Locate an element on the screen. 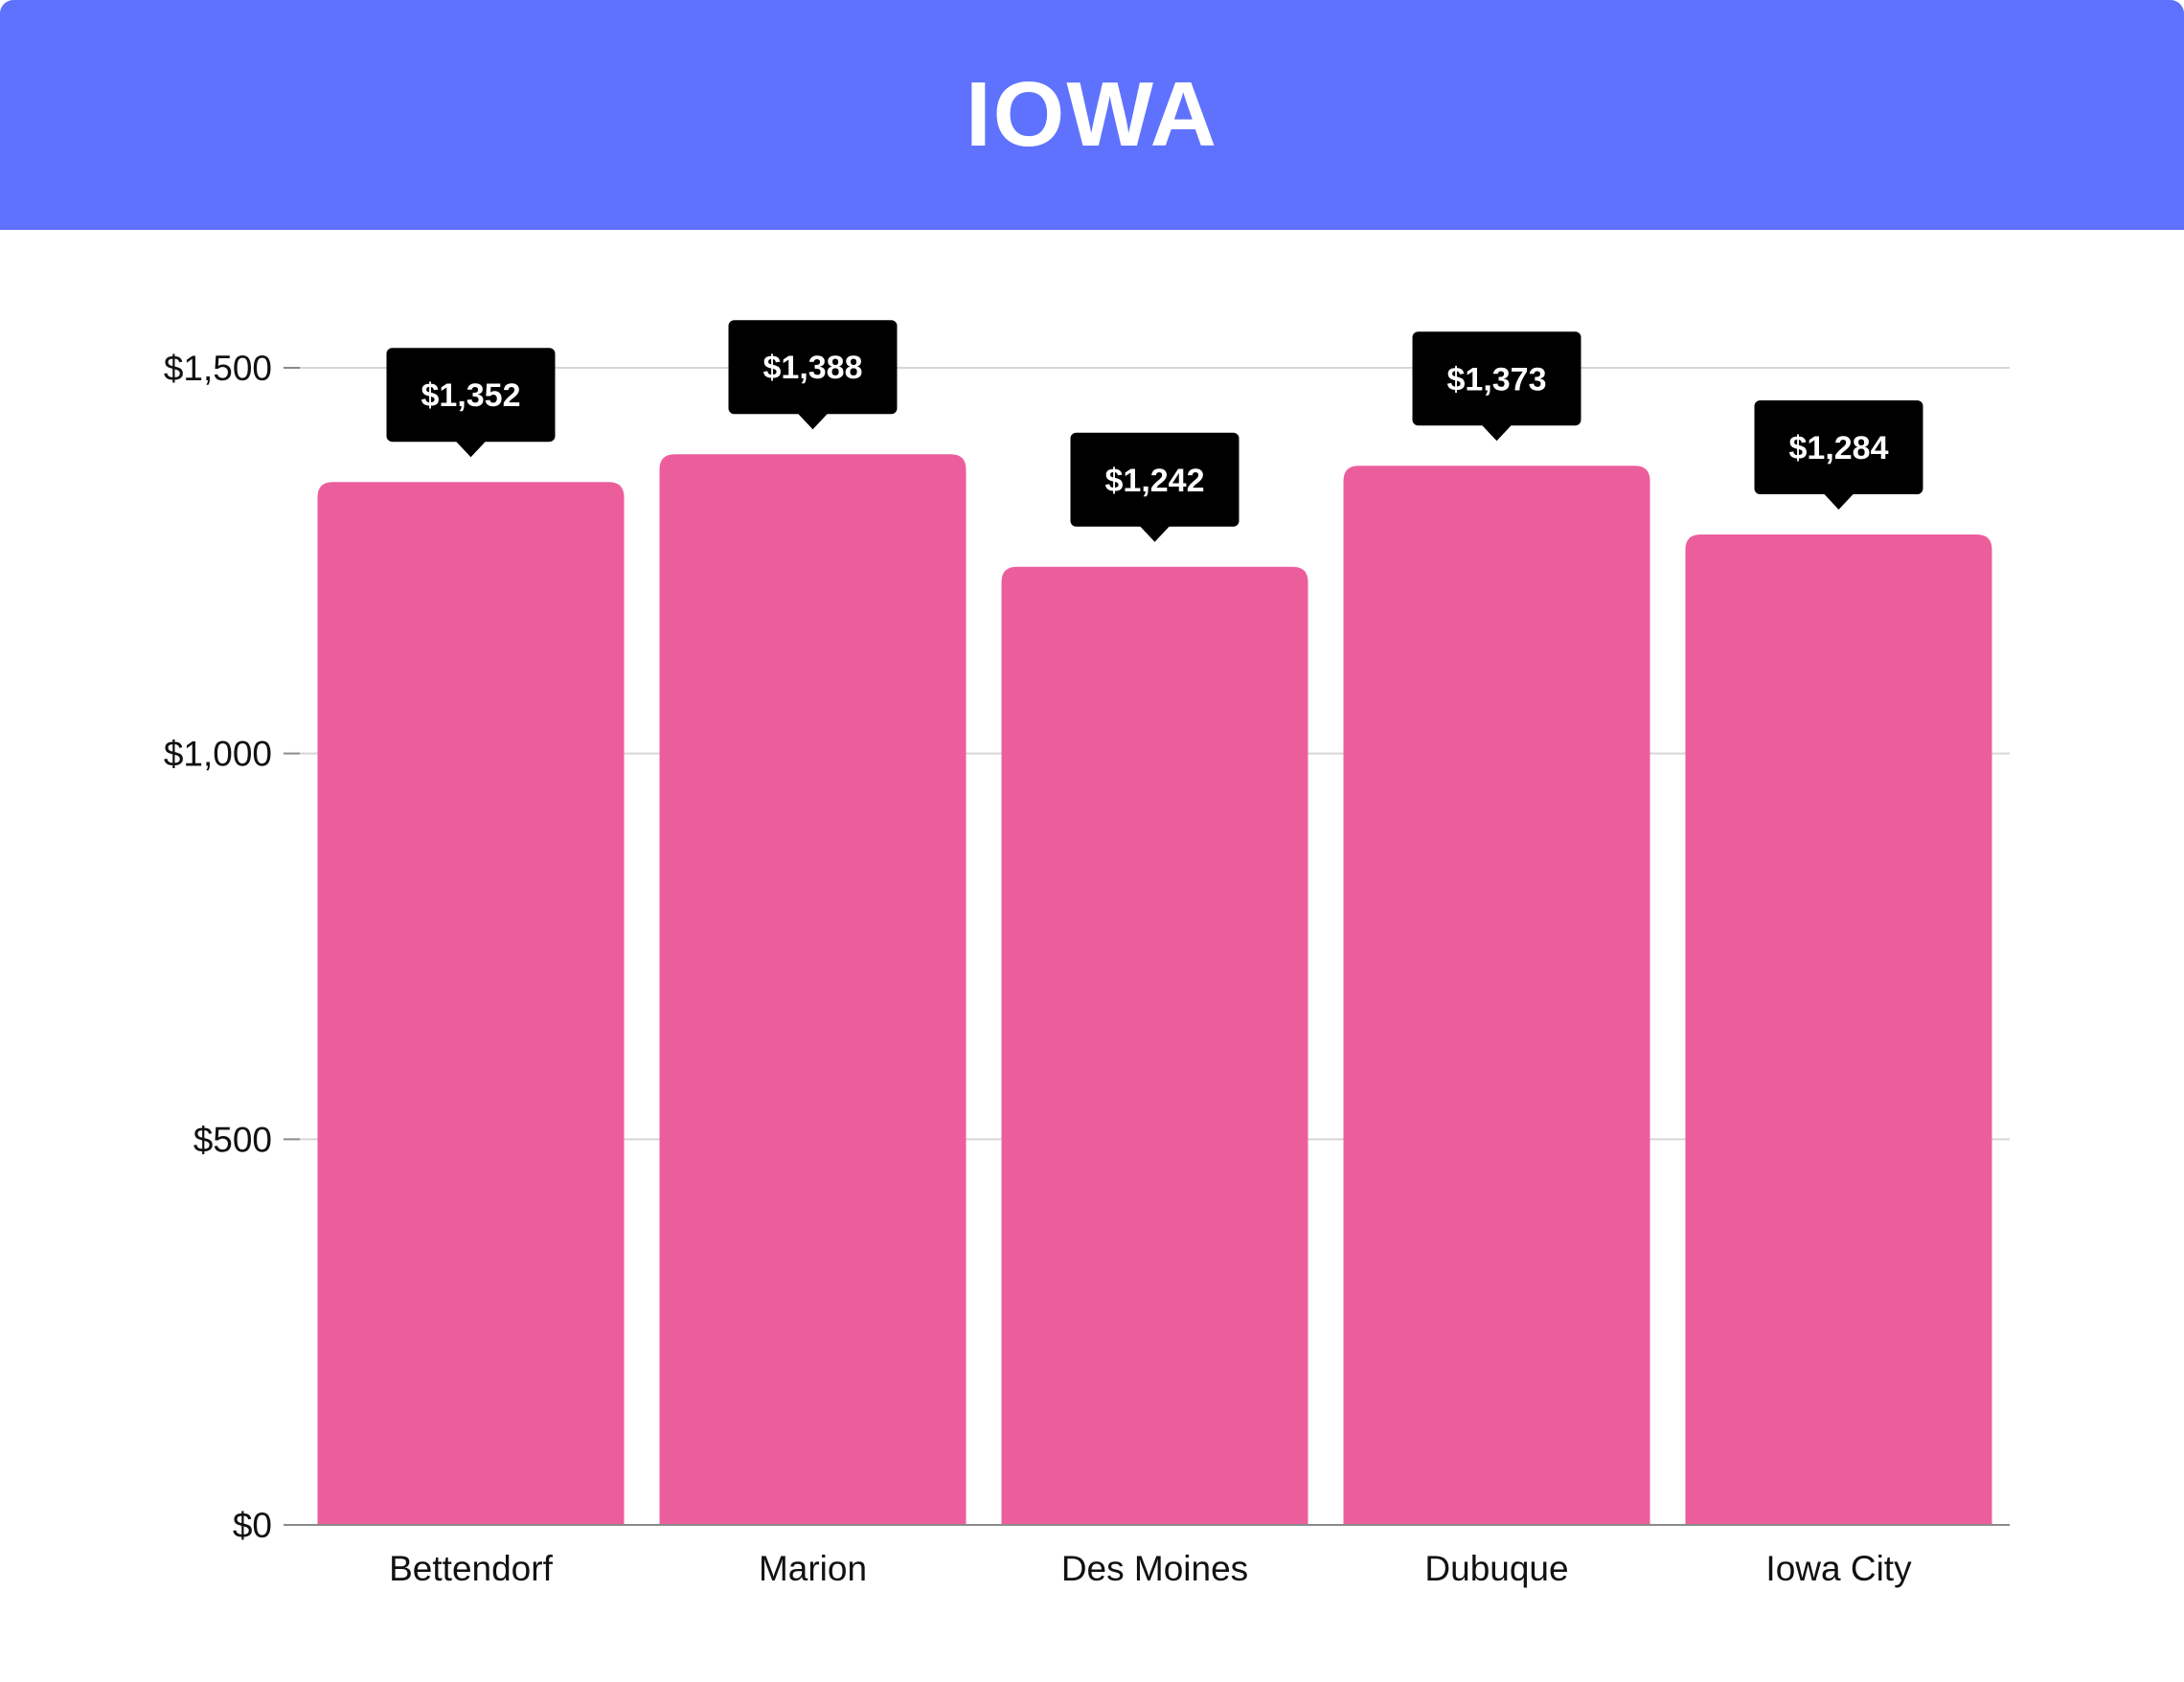 The image size is (2184, 1682). x-tick-label: Dubuque is located at coordinates (1496, 1568).